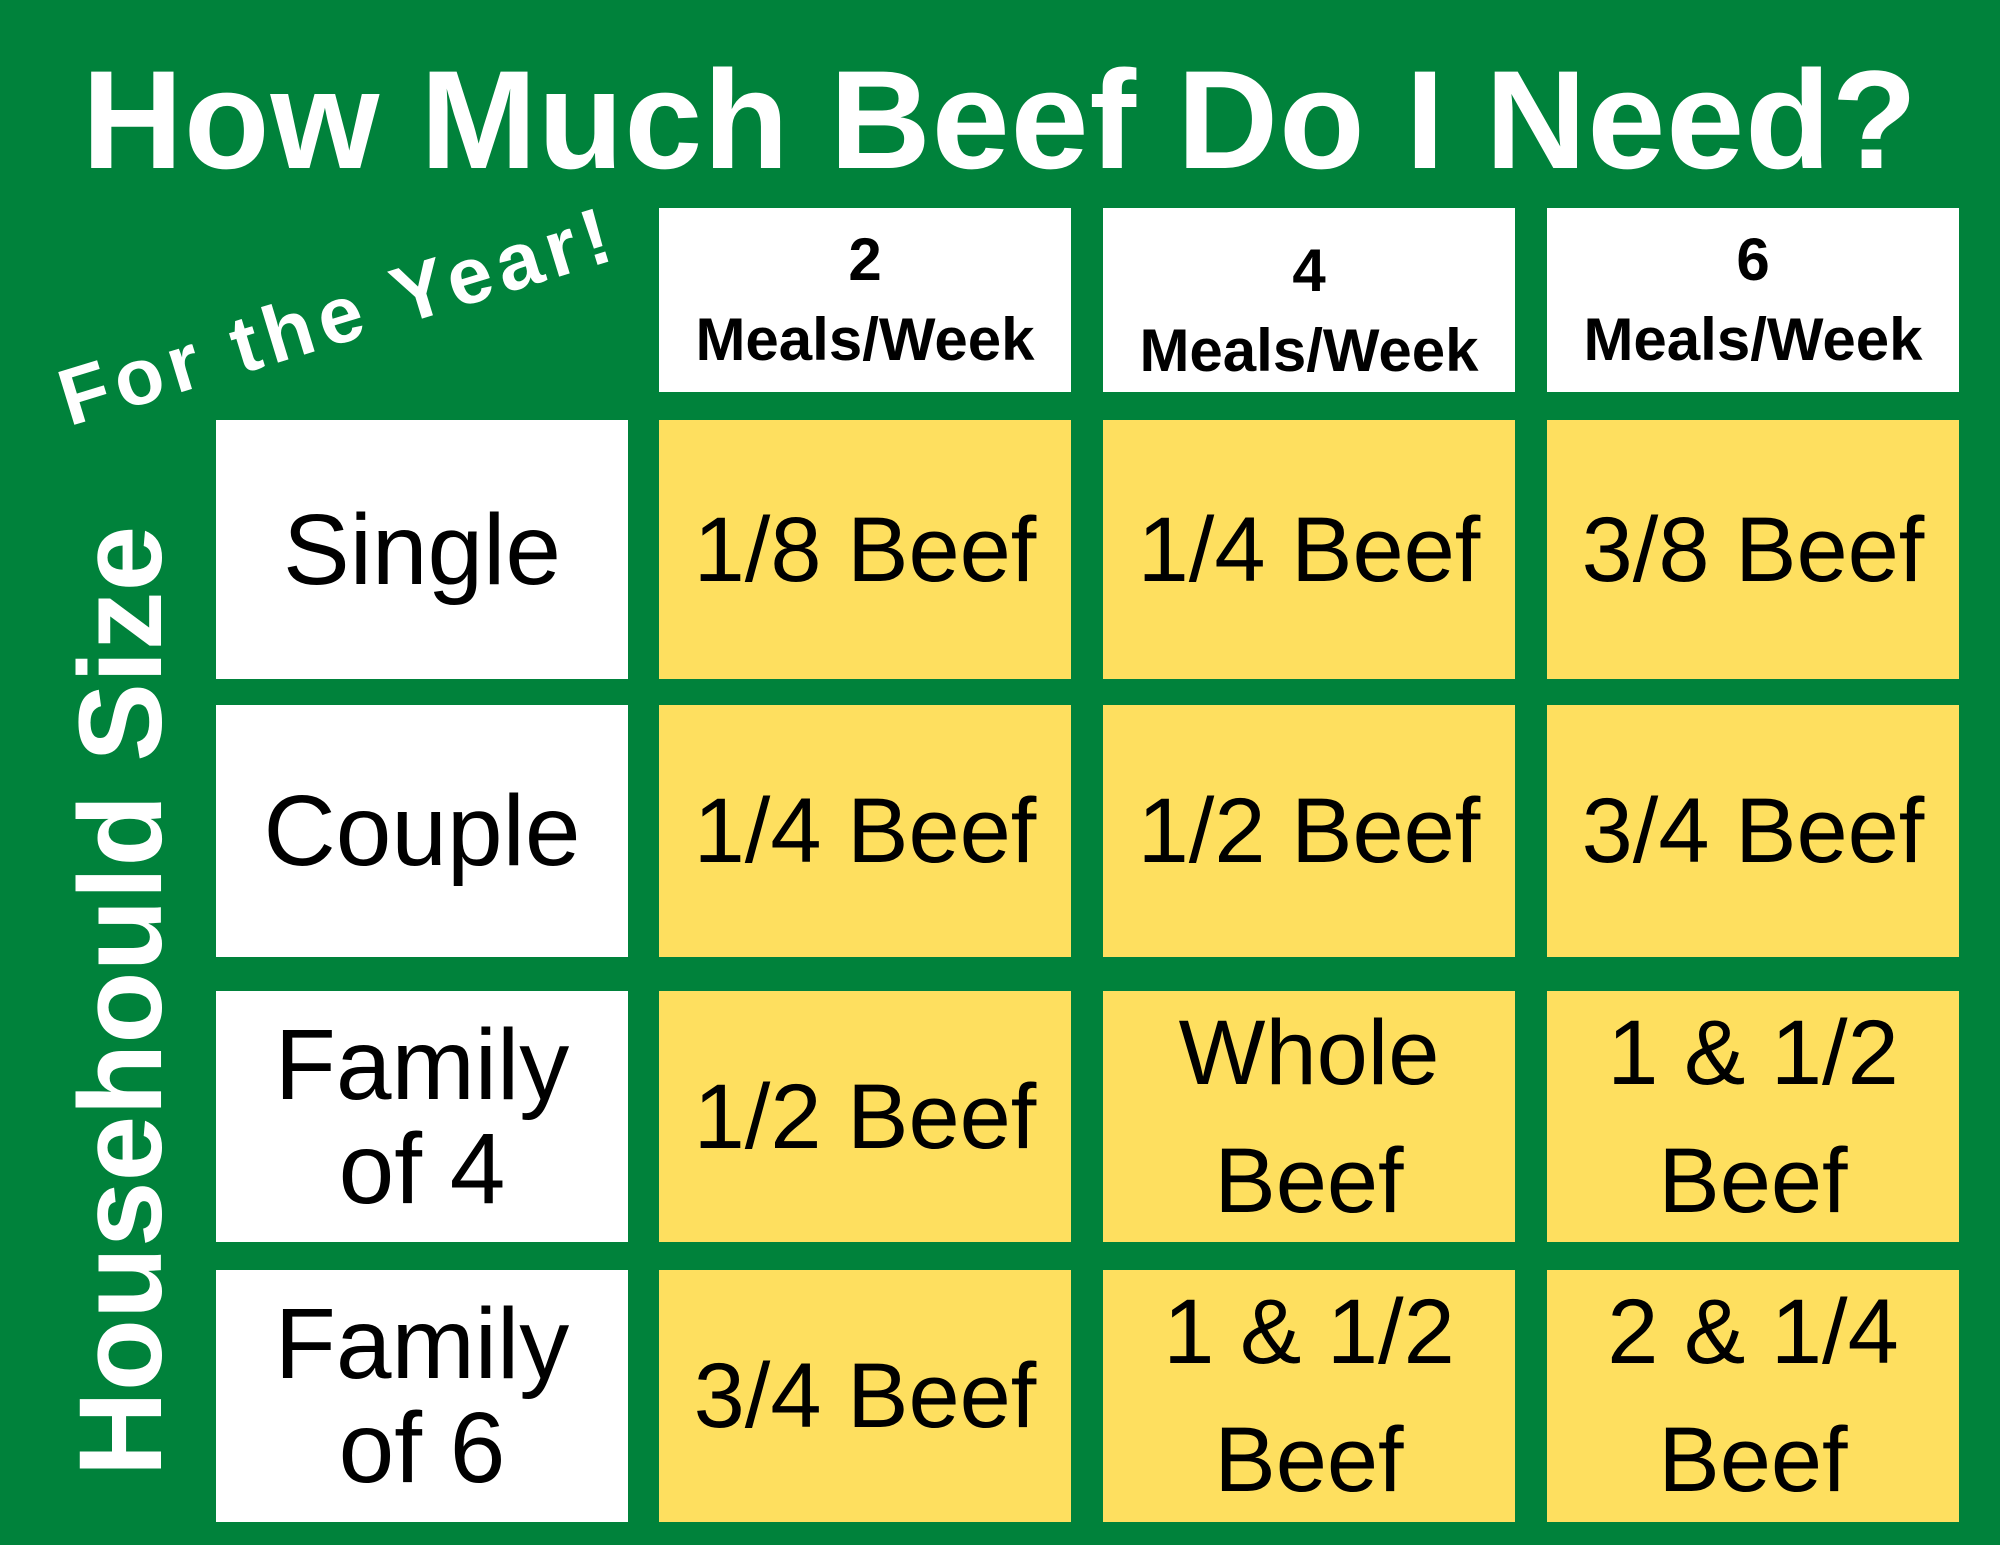 The width and height of the screenshot is (2000, 1545). I want to click on row-label: Couple, so click(422, 831).